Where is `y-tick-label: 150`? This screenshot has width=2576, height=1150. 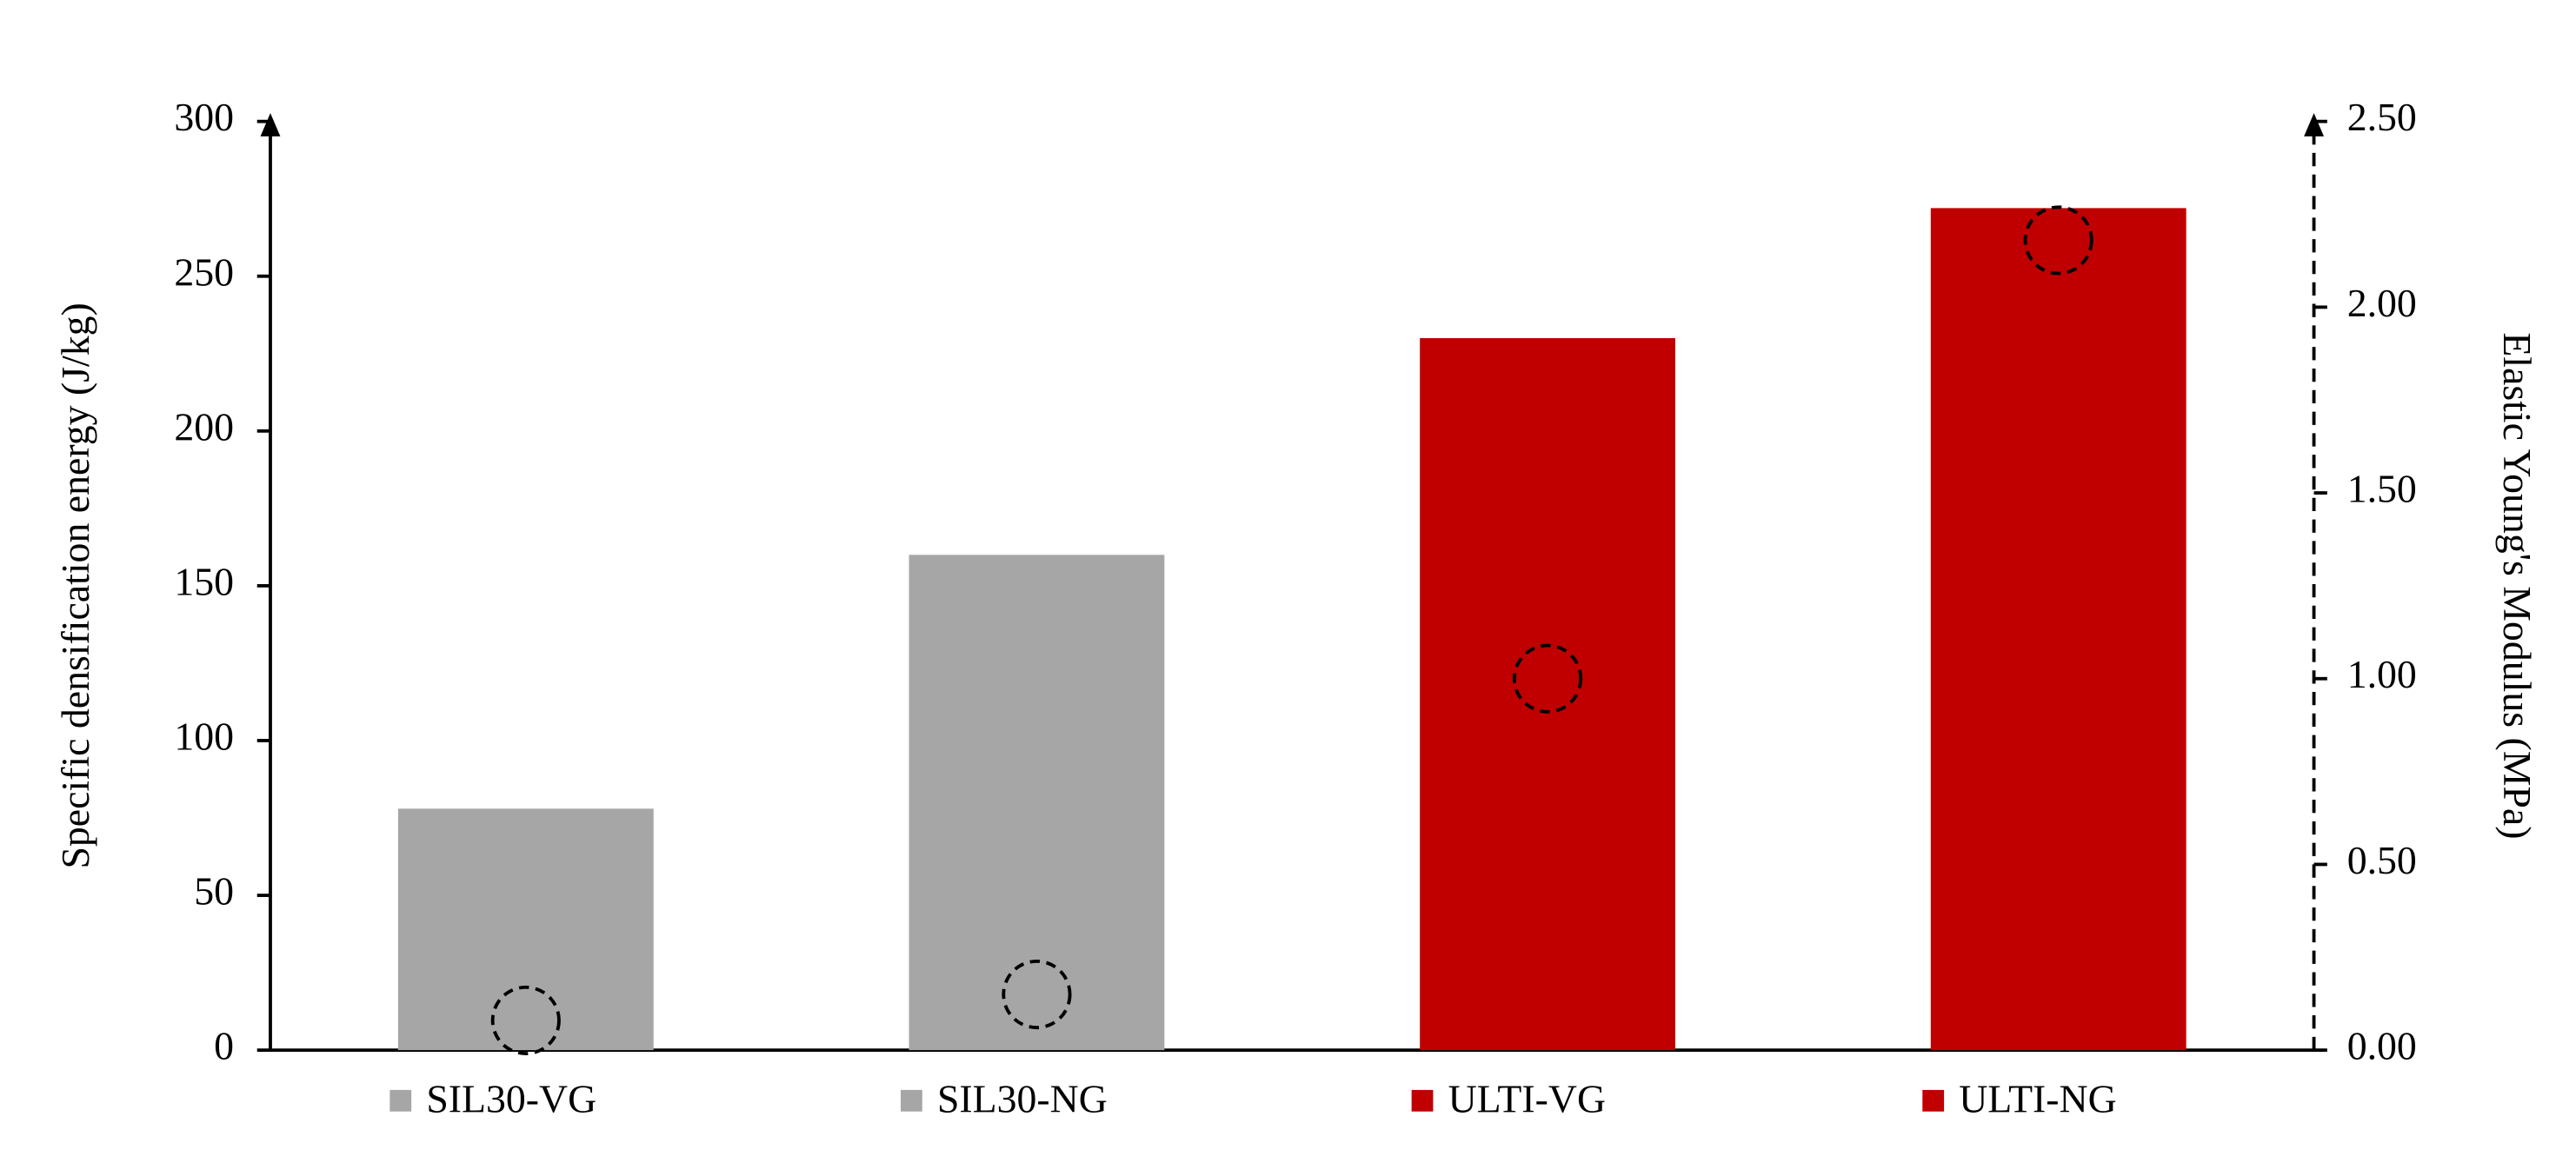
y-tick-label: 150 is located at coordinates (204, 581).